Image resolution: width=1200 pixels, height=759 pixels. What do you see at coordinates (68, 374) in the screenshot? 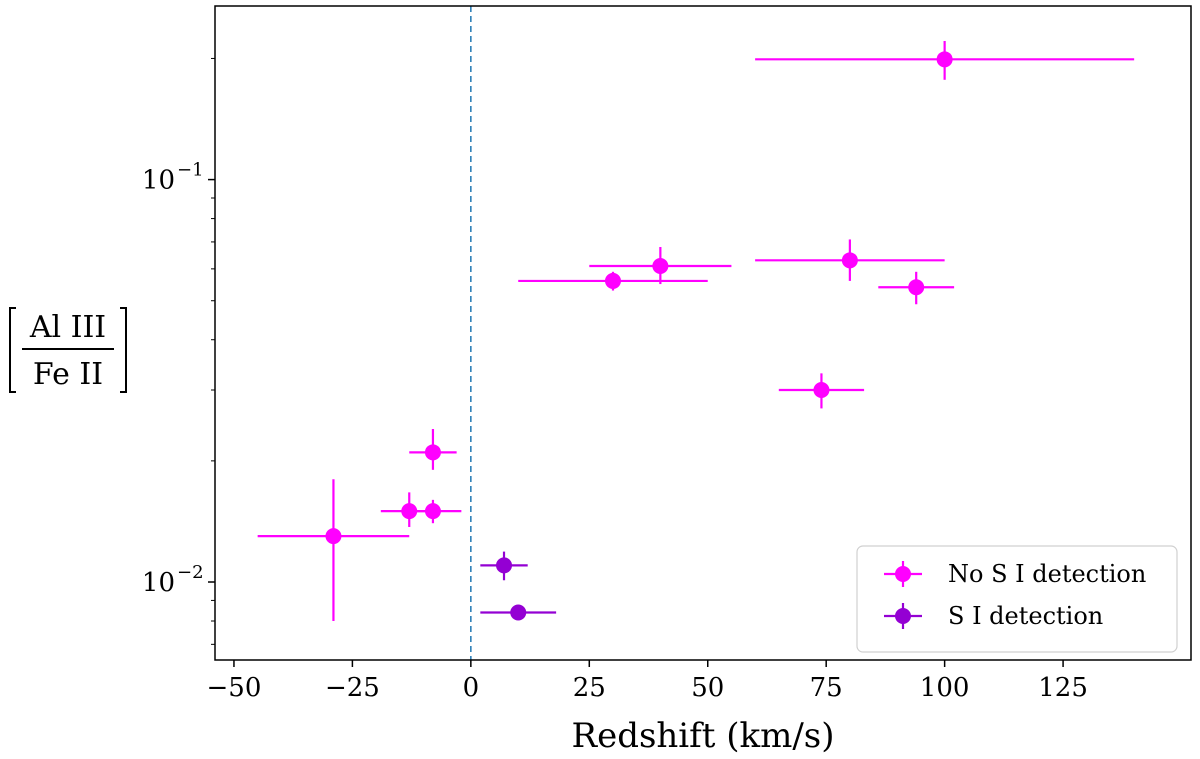
I see `y-axis-label-denominator: Fe II` at bounding box center [68, 374].